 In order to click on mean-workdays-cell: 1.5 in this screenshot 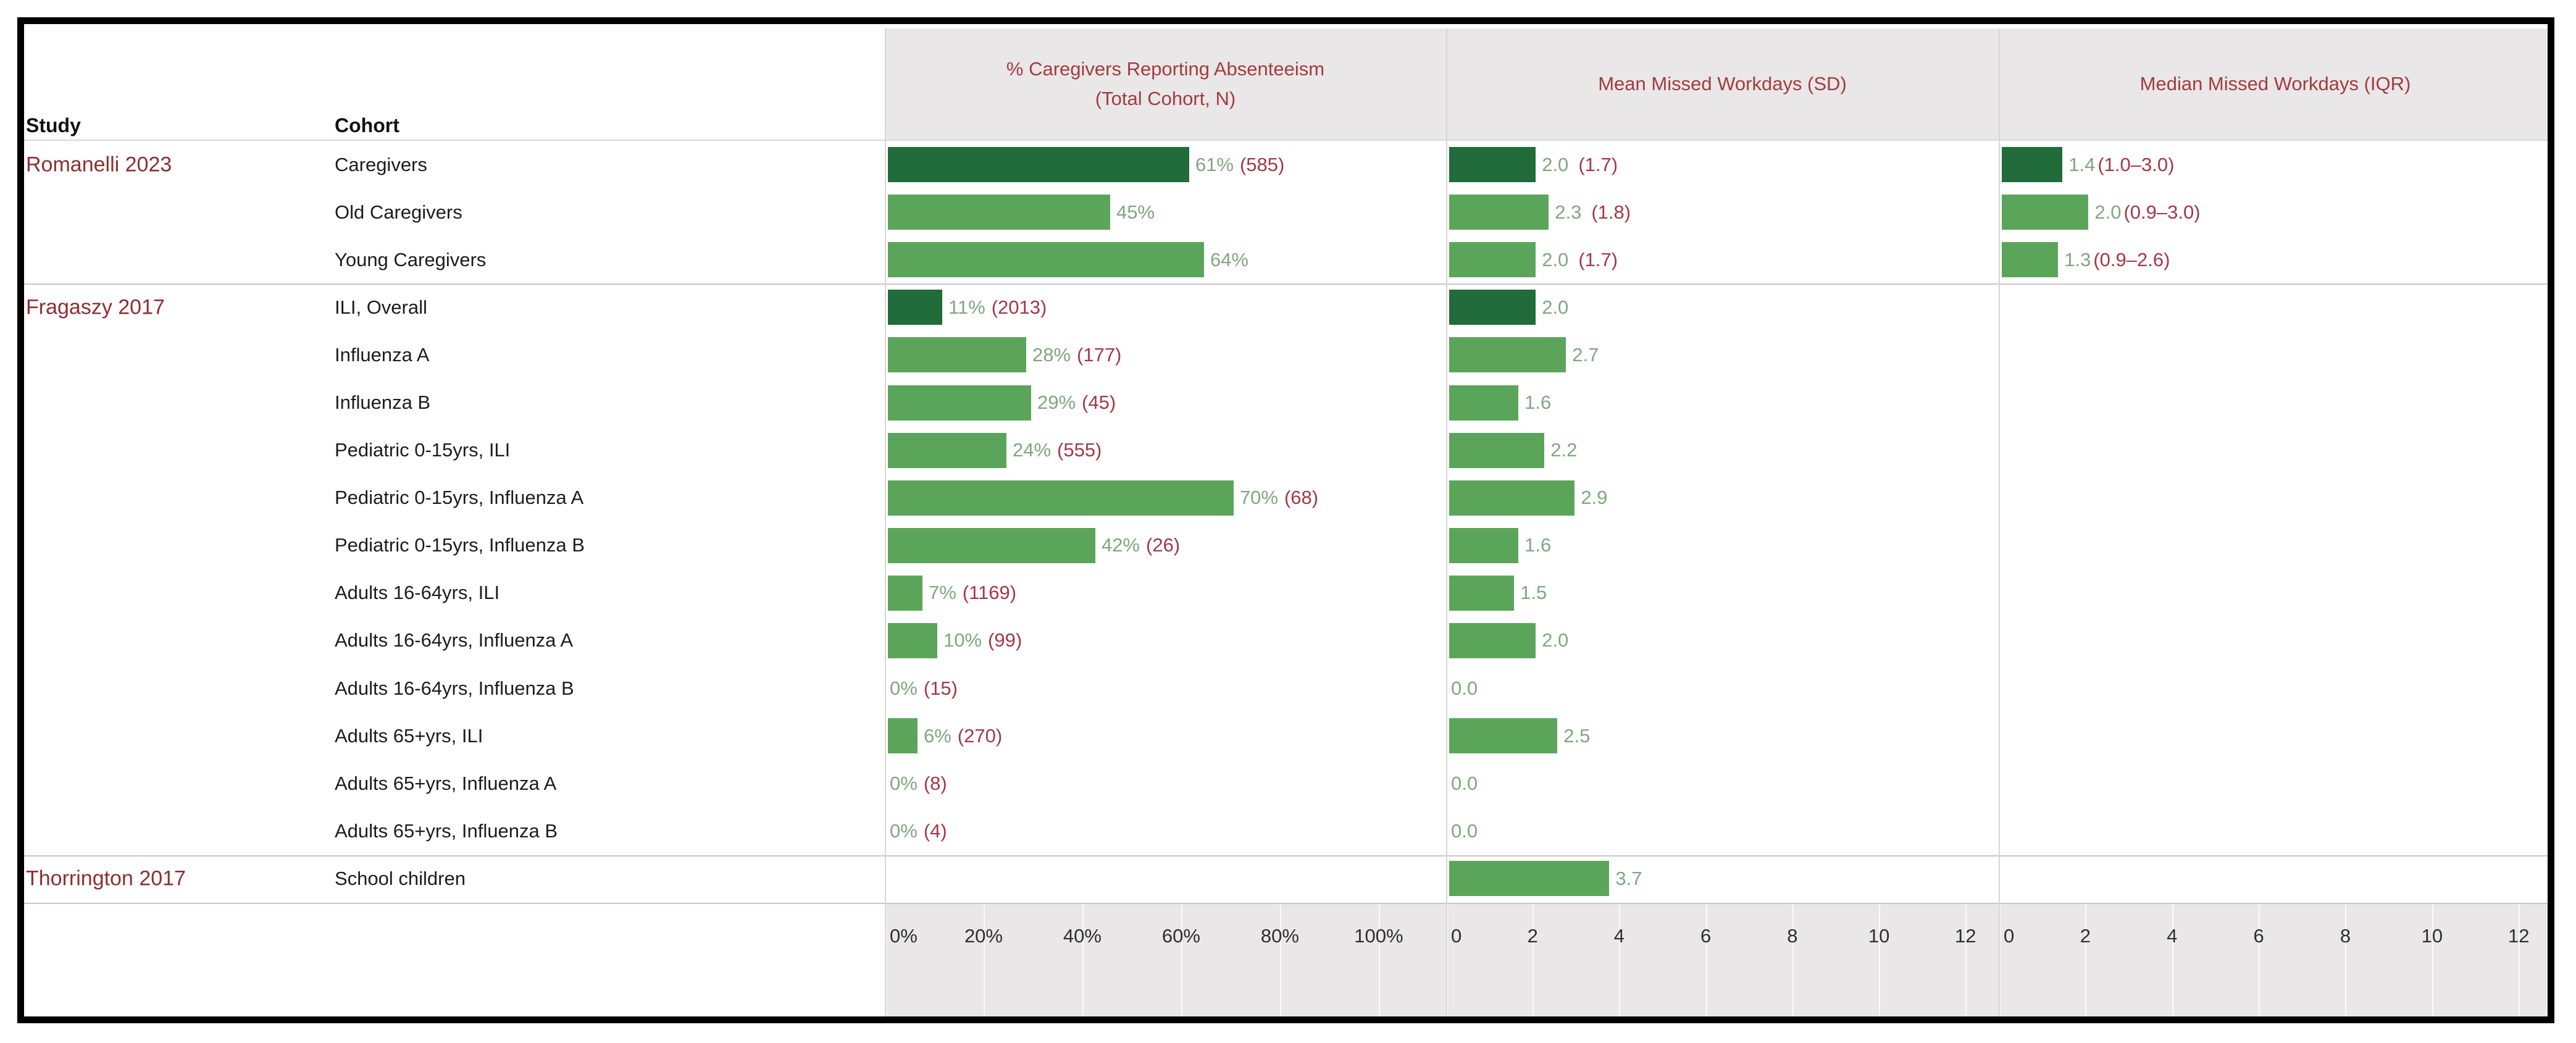, I will do `click(1723, 593)`.